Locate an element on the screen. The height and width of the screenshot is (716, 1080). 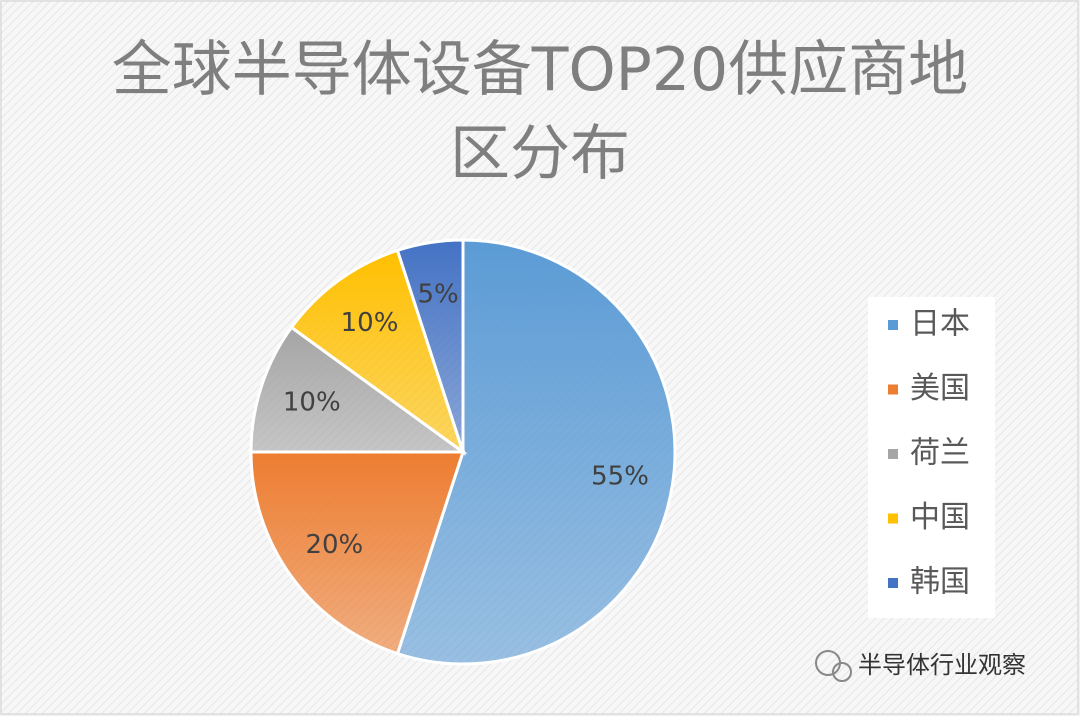
data-label: 20% is located at coordinates (334, 545).